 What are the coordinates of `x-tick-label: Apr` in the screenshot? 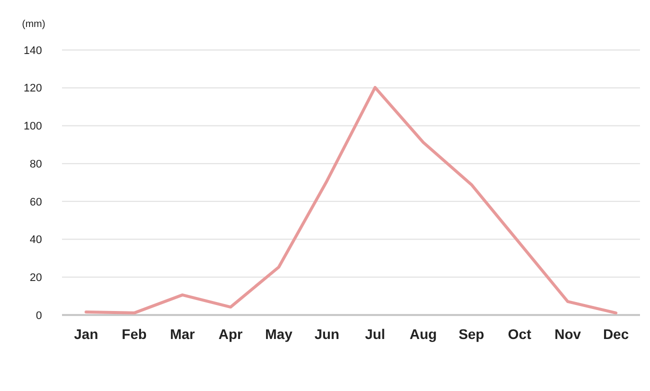 It's located at (231, 334).